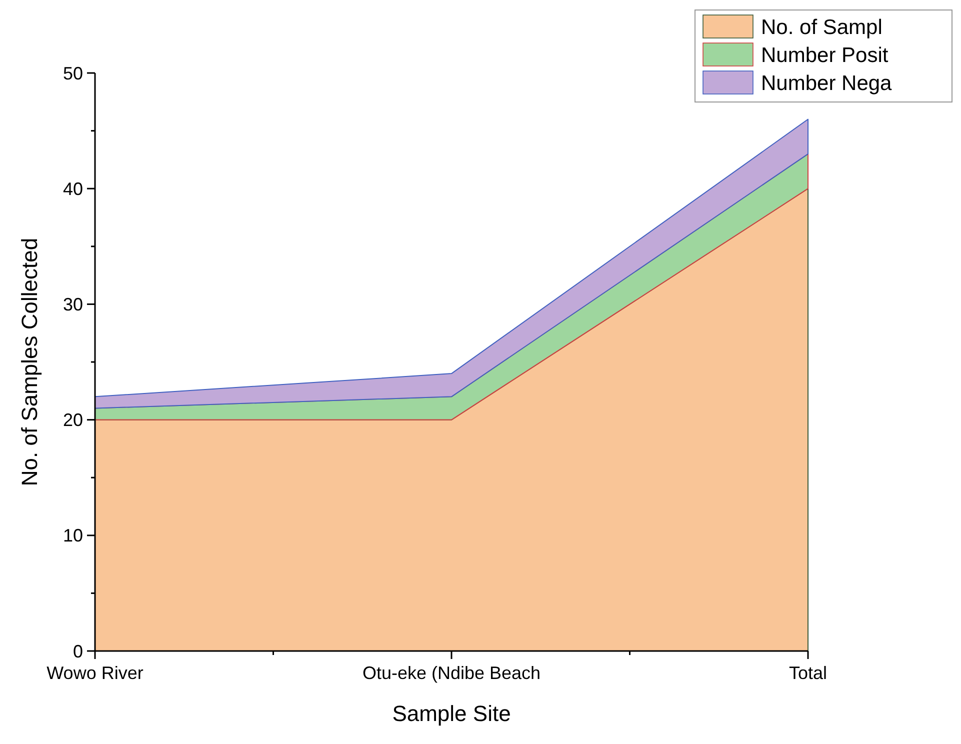  I want to click on x-axis-title: Sample Site, so click(451, 713).